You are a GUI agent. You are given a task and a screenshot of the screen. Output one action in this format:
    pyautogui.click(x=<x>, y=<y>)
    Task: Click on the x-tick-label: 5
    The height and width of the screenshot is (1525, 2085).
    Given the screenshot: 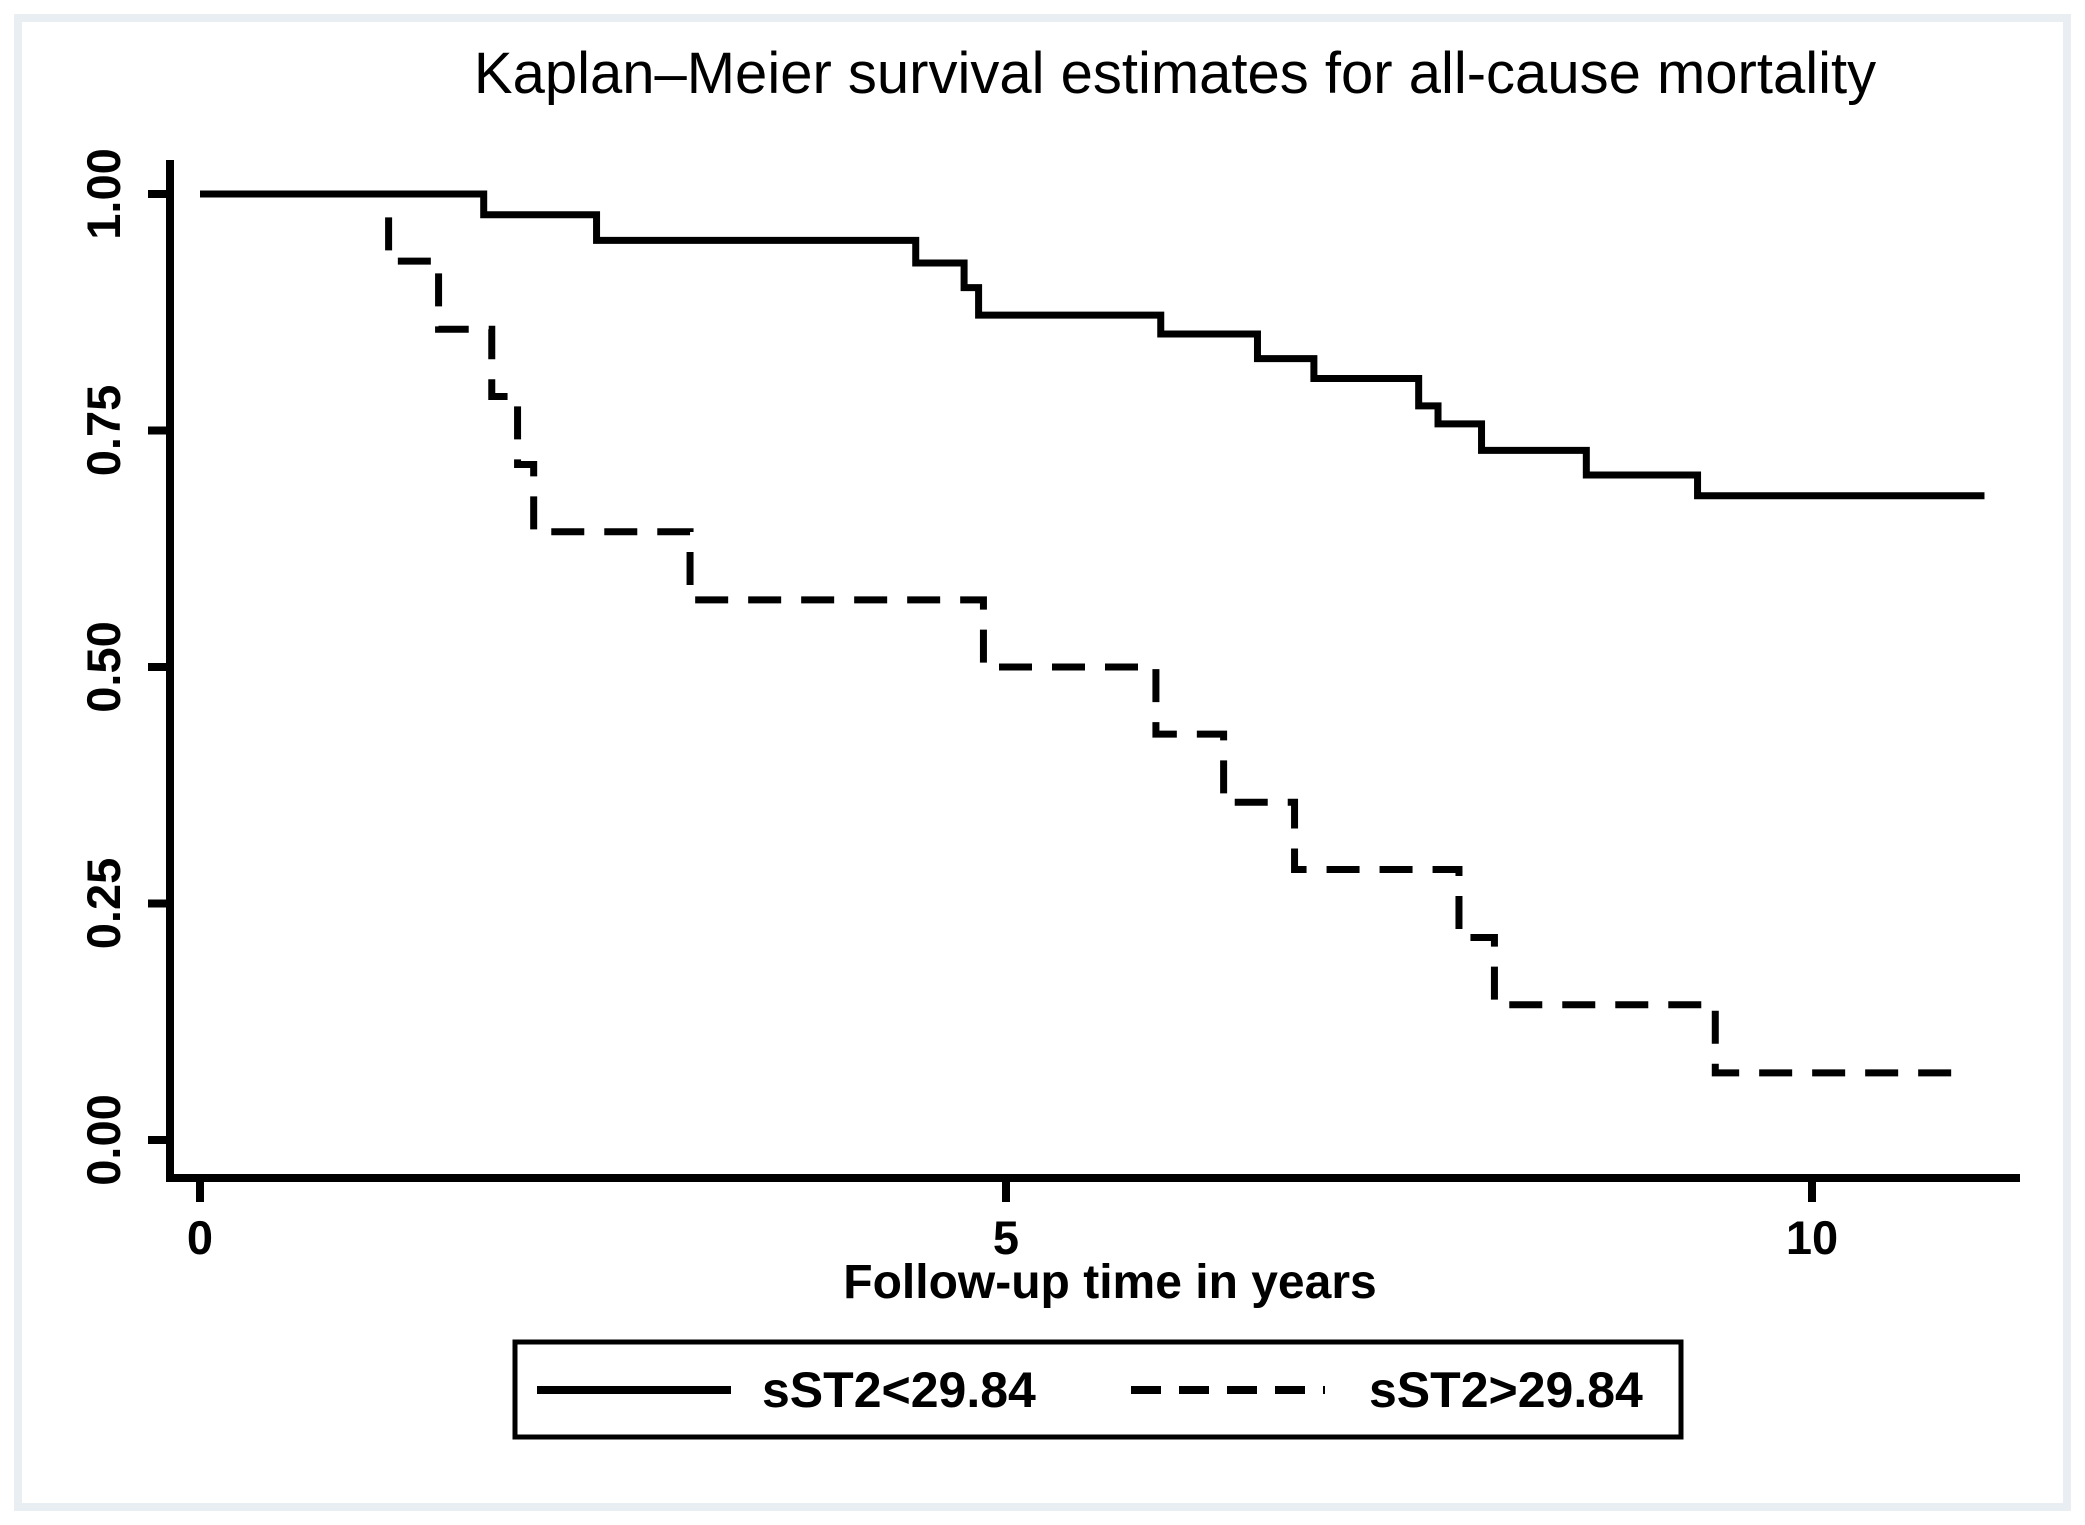 What is the action you would take?
    pyautogui.click(x=1006, y=1237)
    